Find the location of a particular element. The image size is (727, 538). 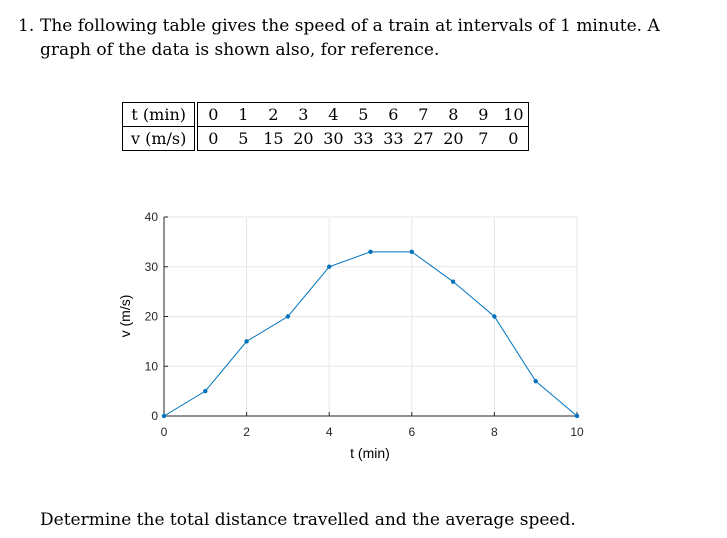

y-tick-label: 40 is located at coordinates (152, 217).